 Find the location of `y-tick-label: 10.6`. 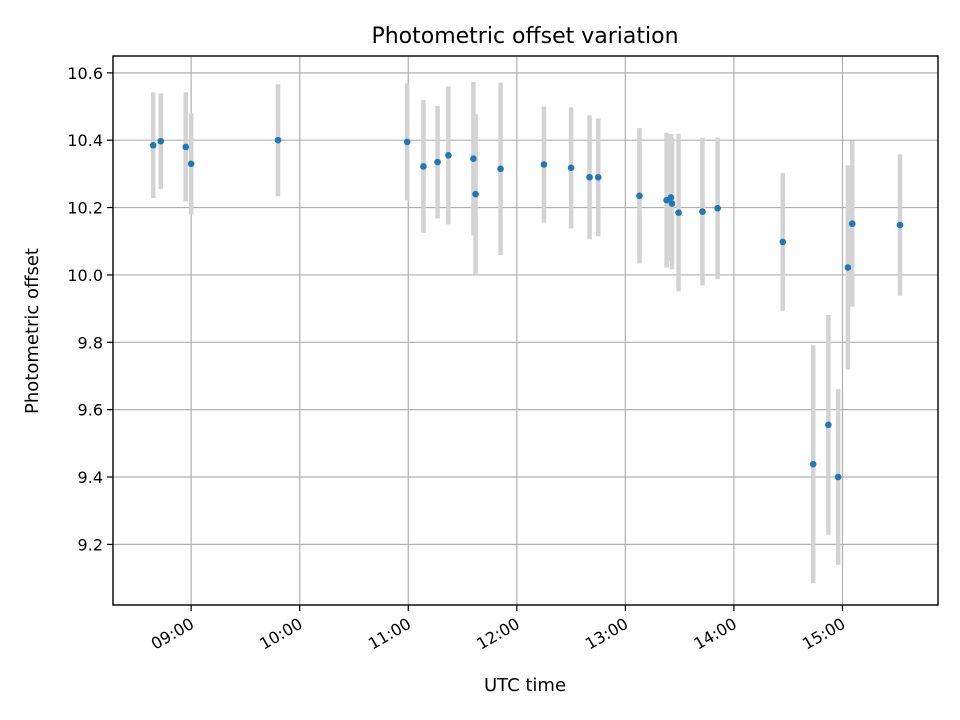

y-tick-label: 10.6 is located at coordinates (85, 73).